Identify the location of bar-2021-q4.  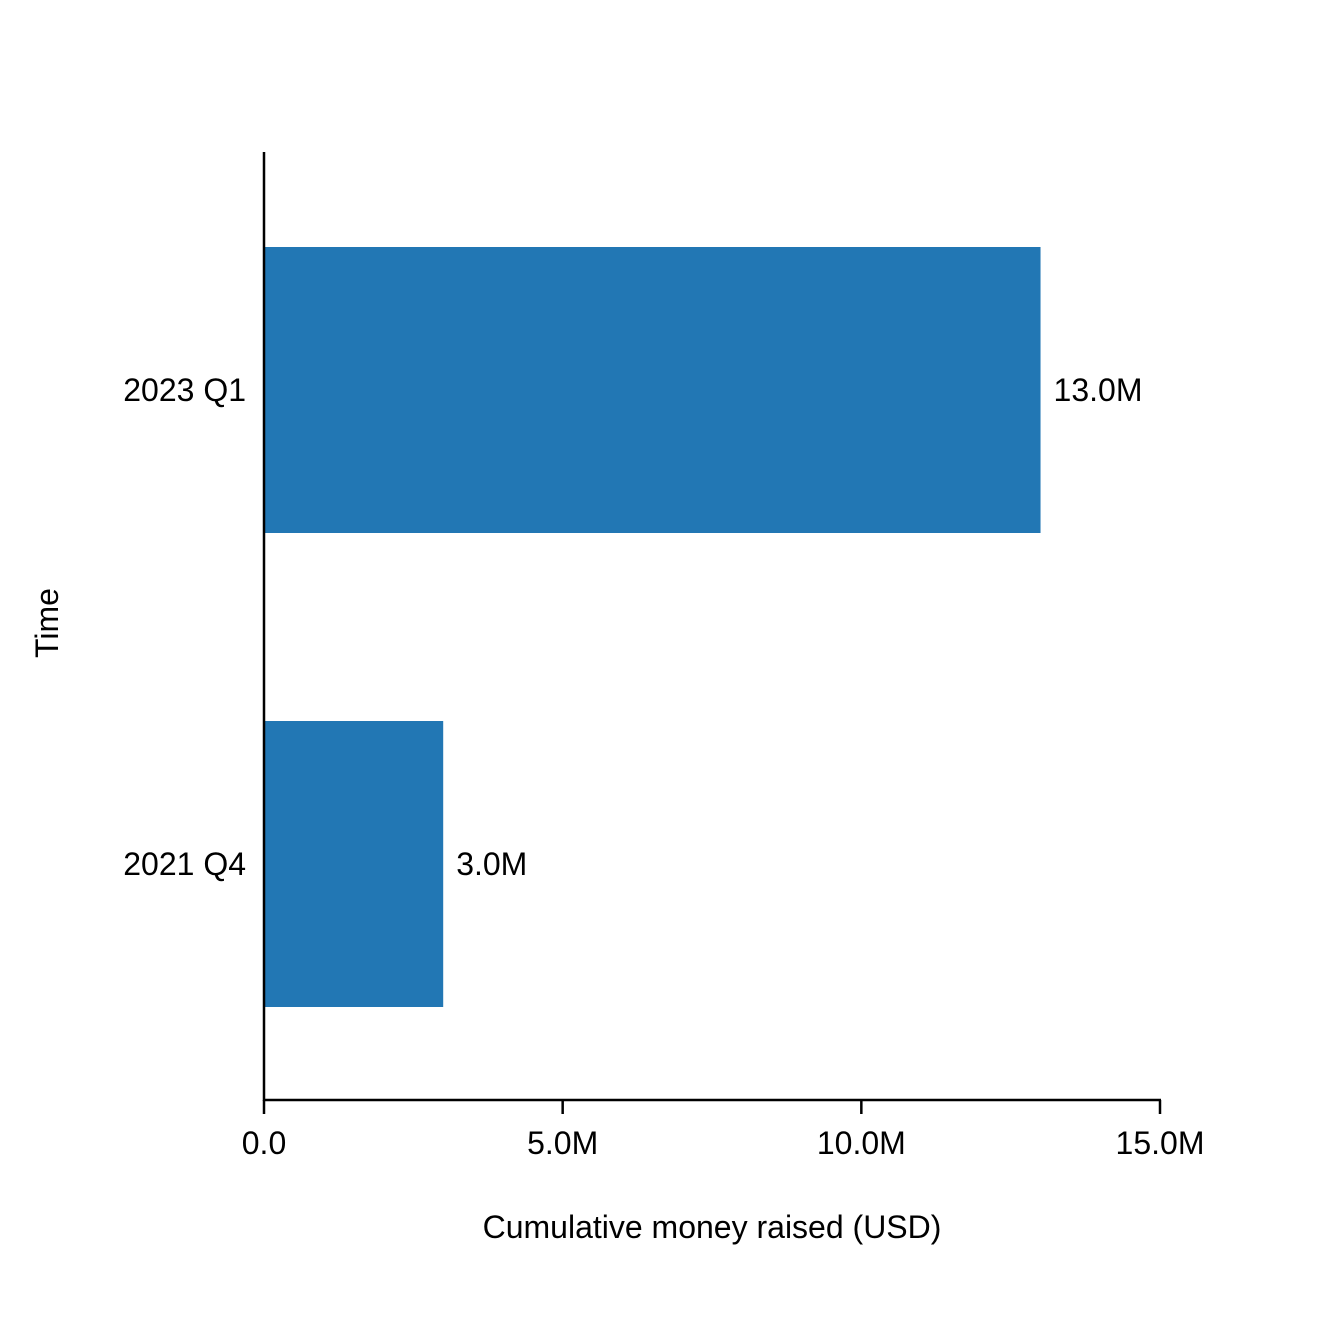
(354, 864).